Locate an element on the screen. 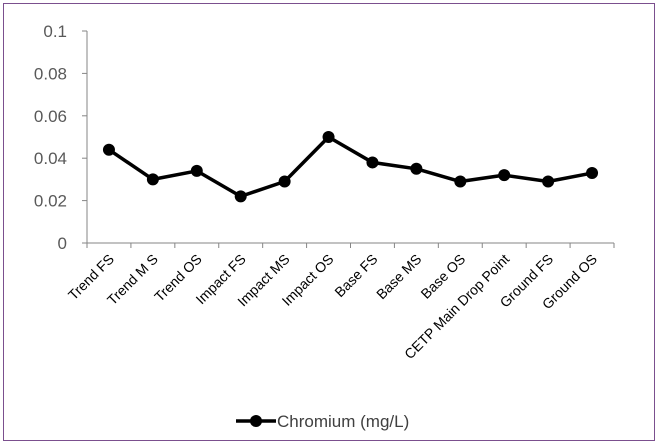  legend: Chromium (mg/L) is located at coordinates (322, 421).